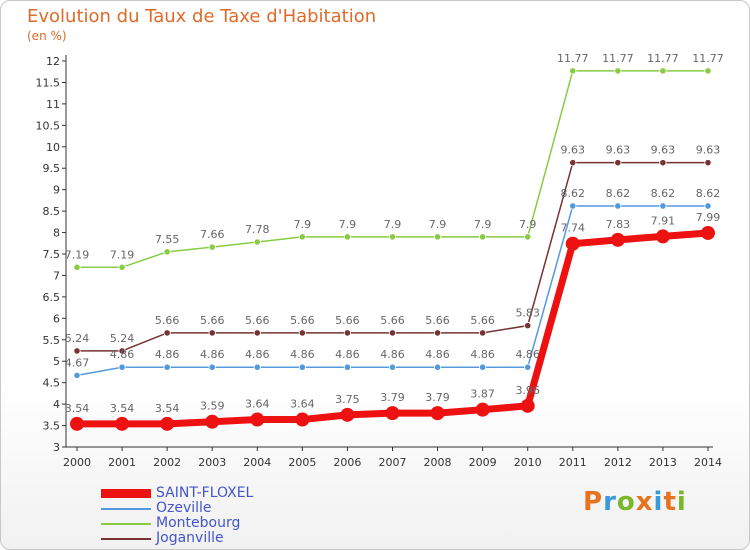 Image resolution: width=750 pixels, height=550 pixels. What do you see at coordinates (482, 394) in the screenshot?
I see `data-label-saint-floxel: 3.87` at bounding box center [482, 394].